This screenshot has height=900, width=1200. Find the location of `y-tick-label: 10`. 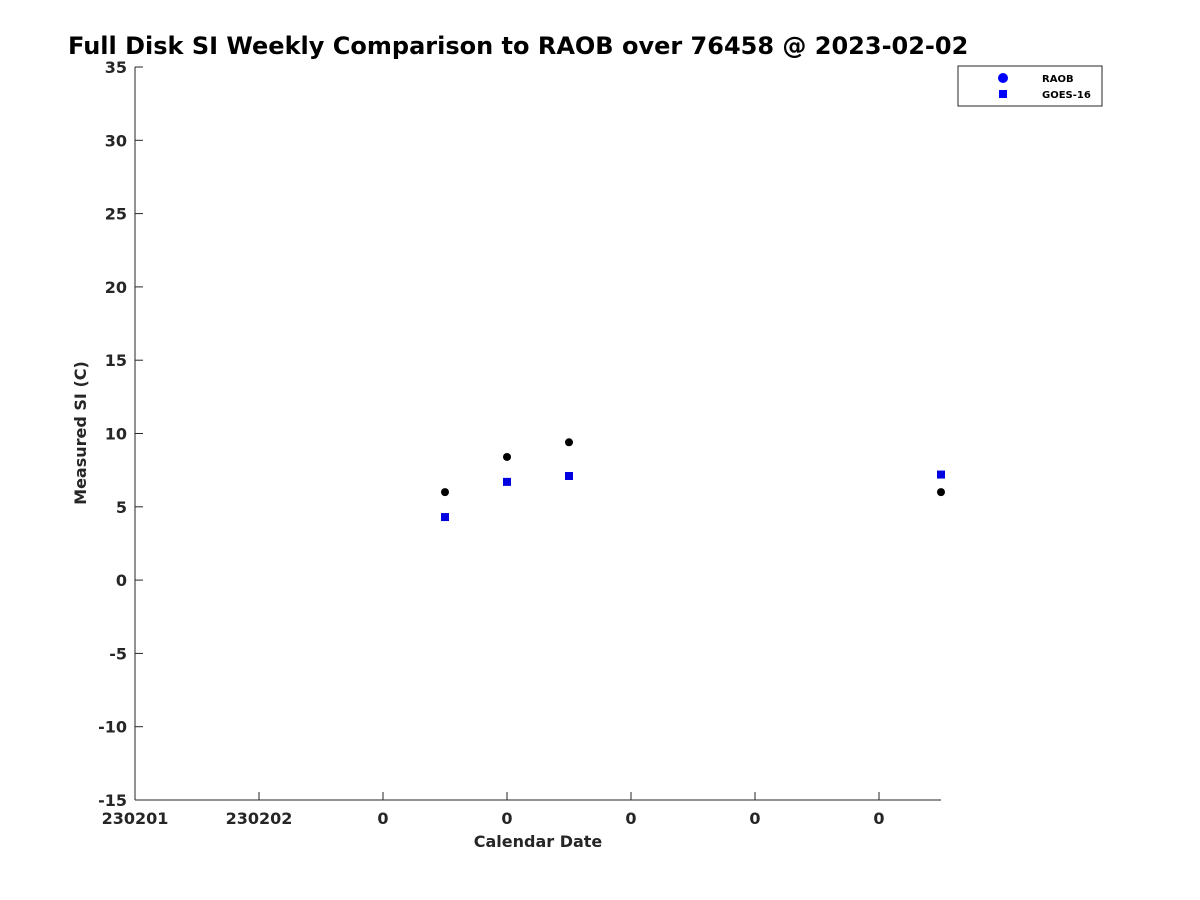

y-tick-label: 10 is located at coordinates (116, 434).